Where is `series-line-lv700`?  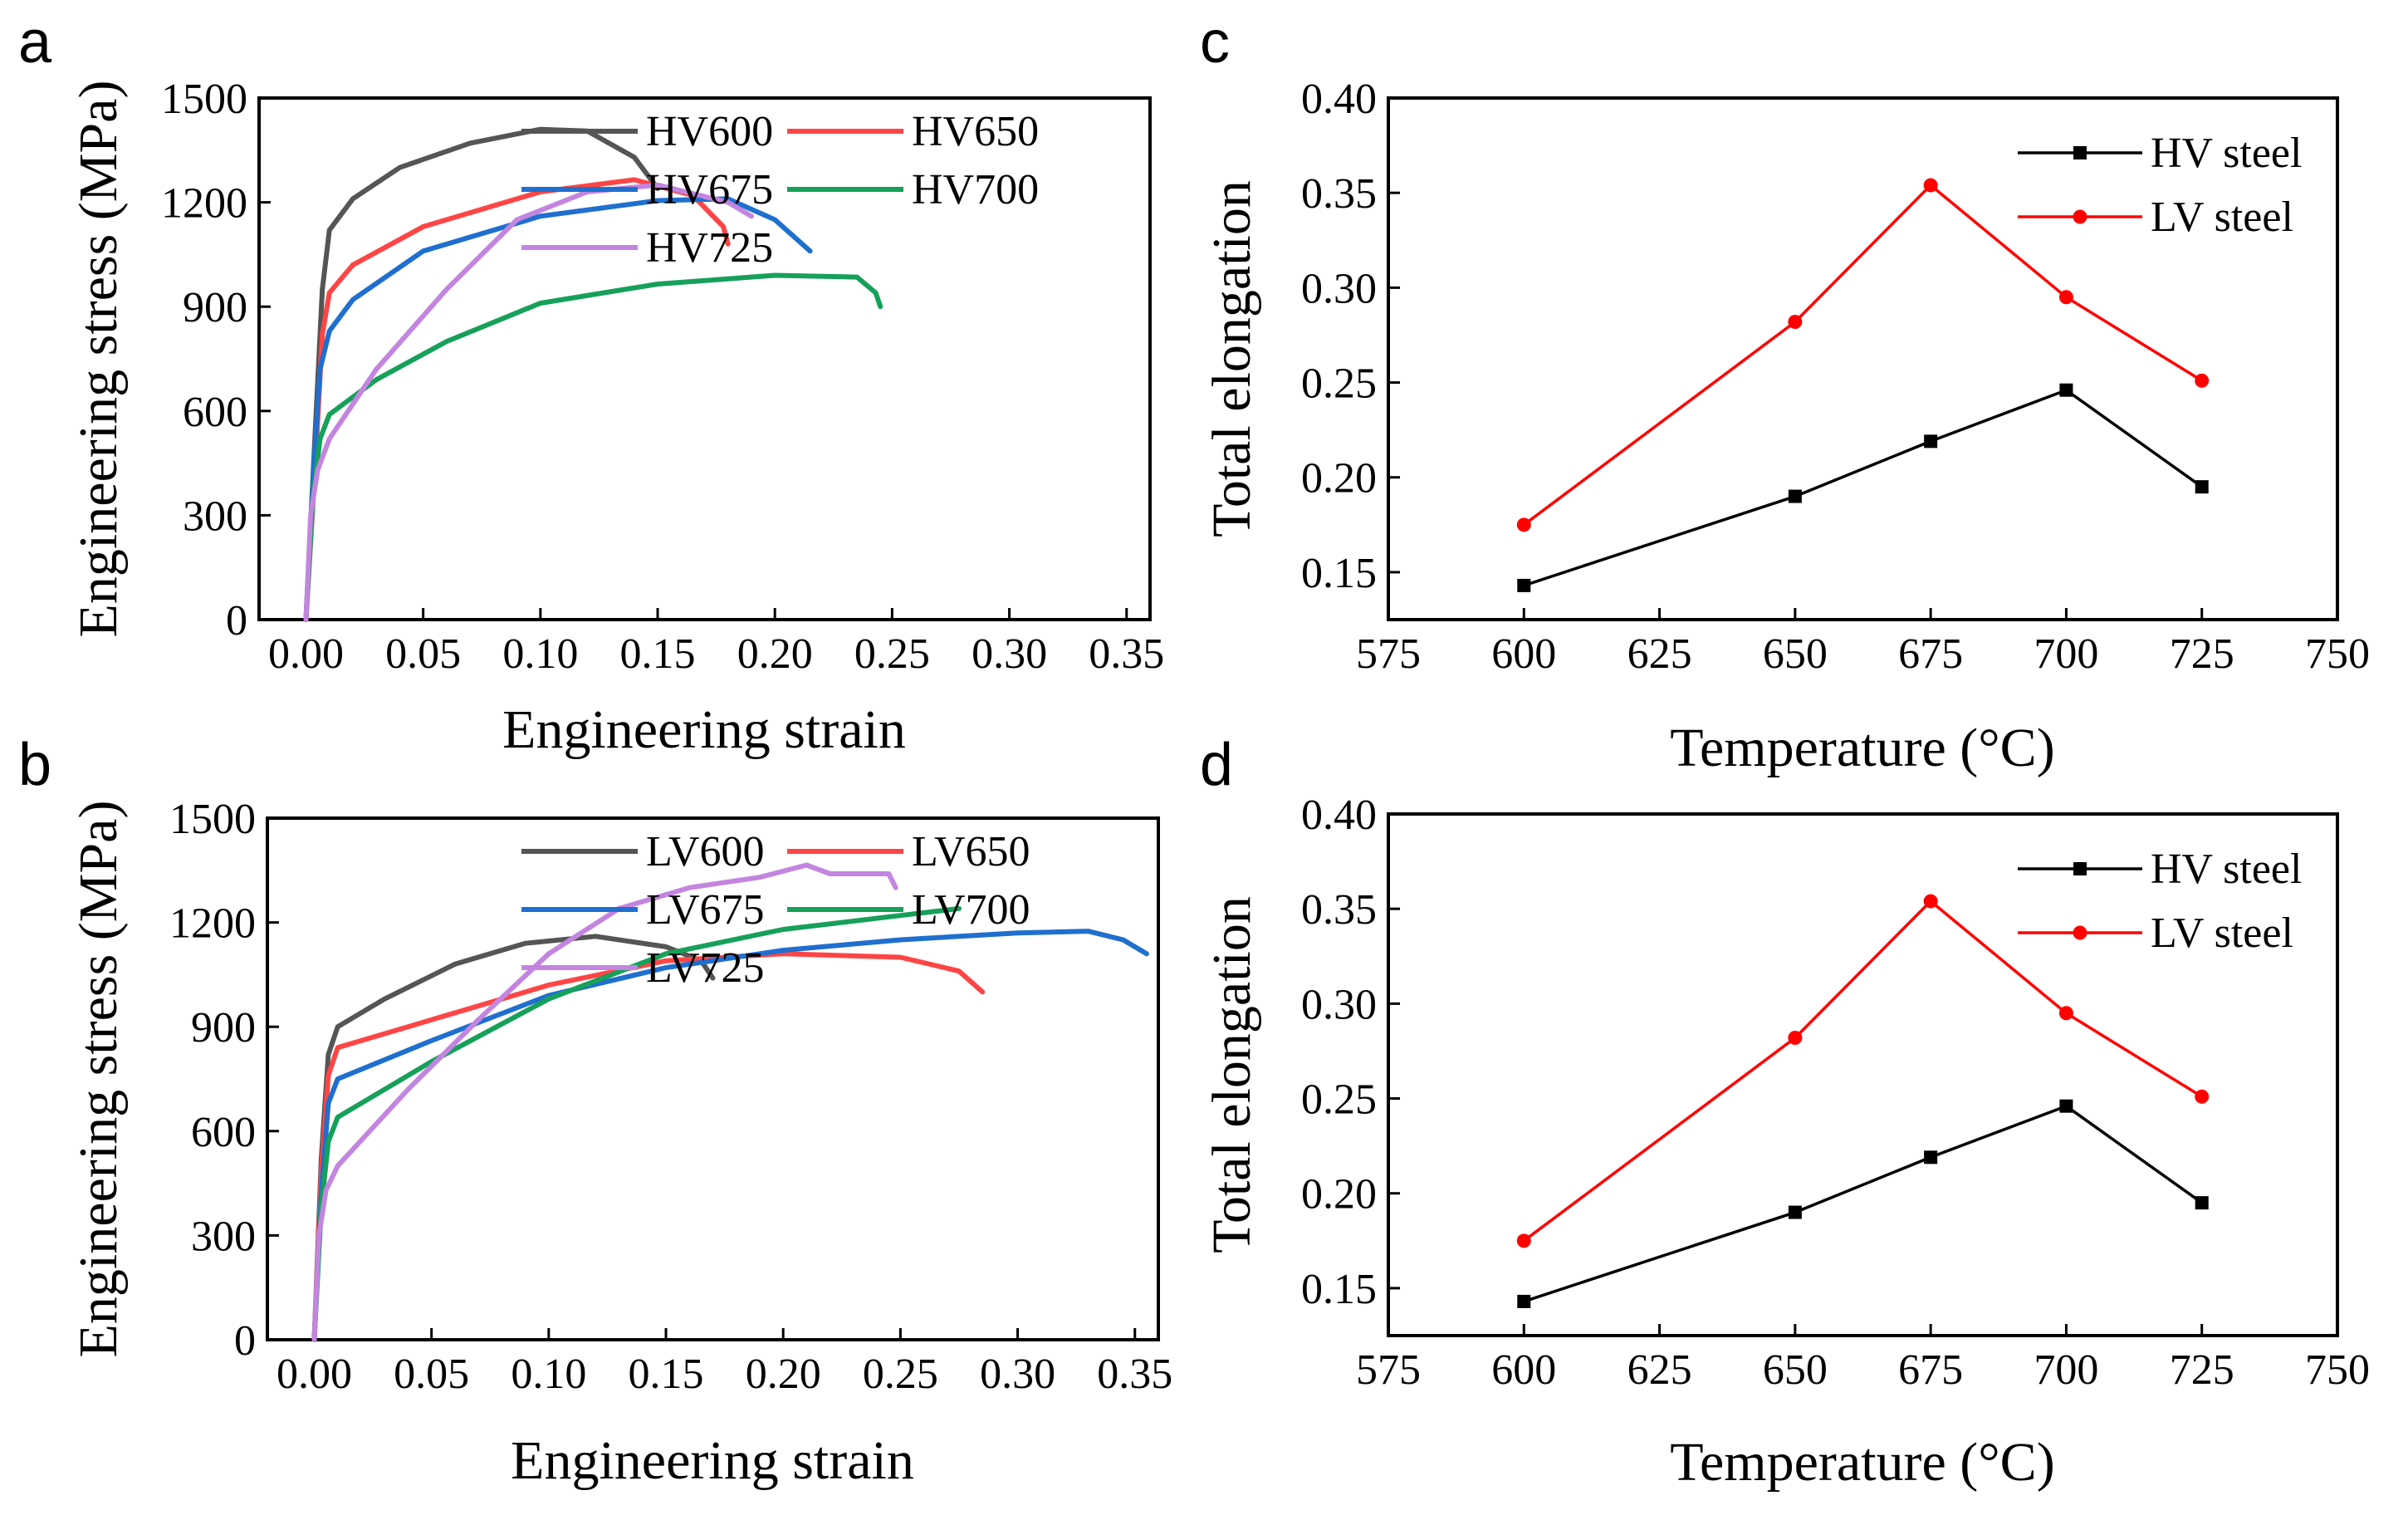
series-line-lv700 is located at coordinates (636, 1123).